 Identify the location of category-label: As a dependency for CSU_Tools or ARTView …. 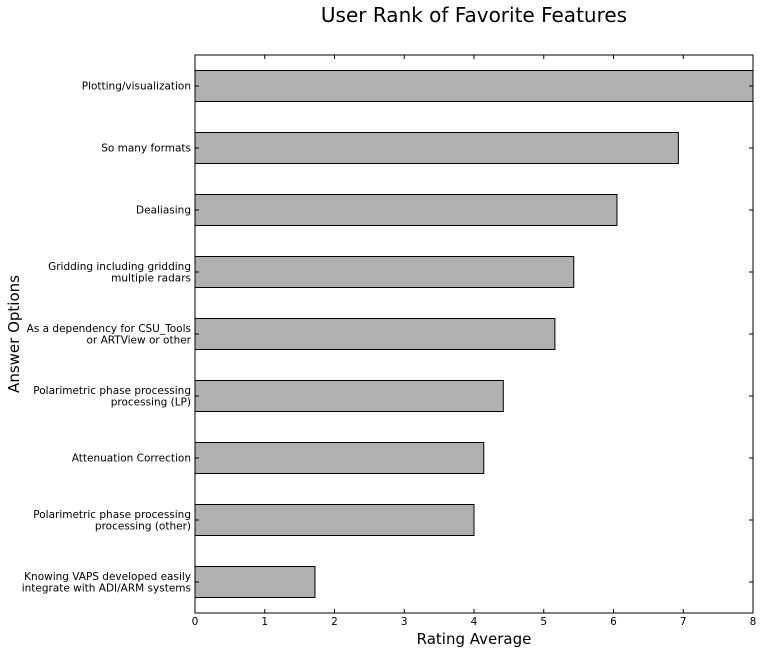
(109, 335).